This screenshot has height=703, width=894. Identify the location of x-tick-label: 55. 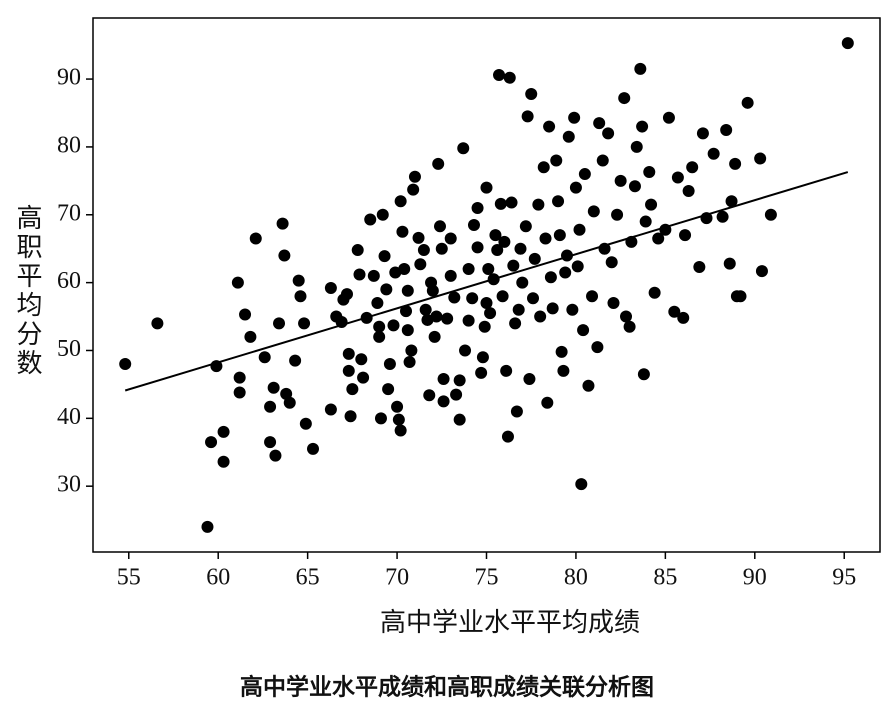
(129, 578).